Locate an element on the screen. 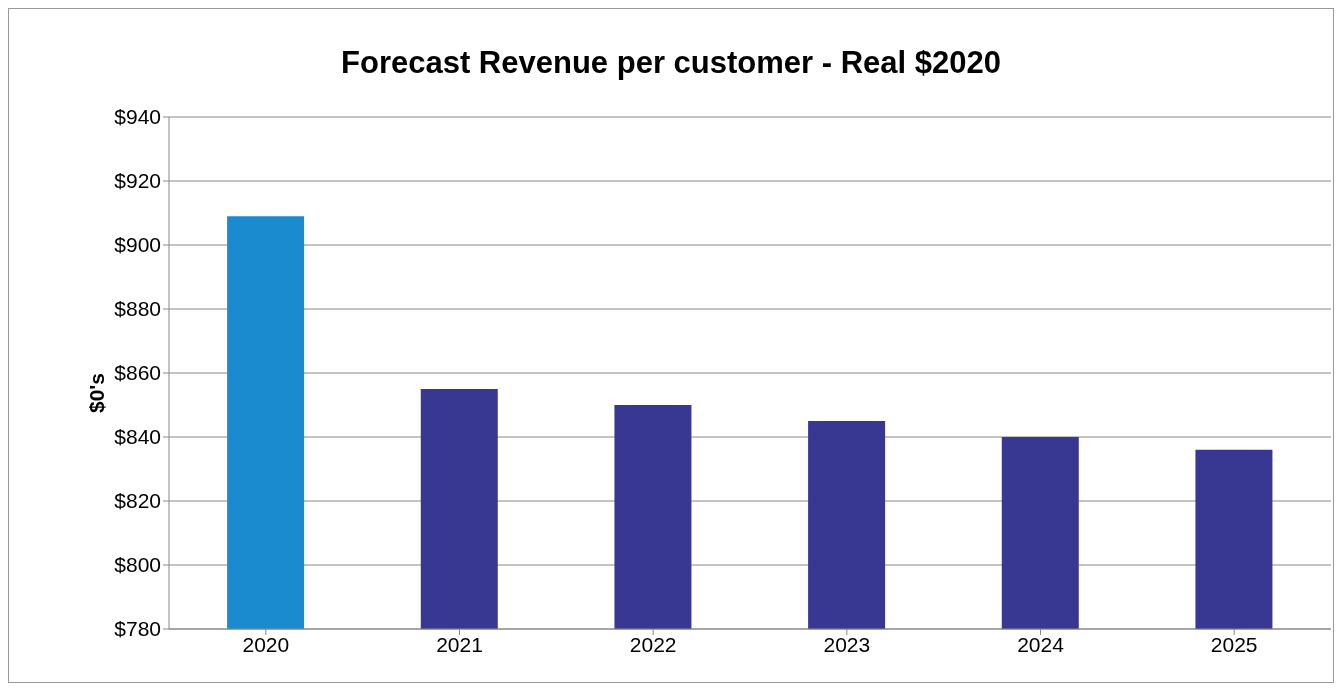 This screenshot has width=1342, height=691. x-tick-label: 2025 is located at coordinates (1234, 644).